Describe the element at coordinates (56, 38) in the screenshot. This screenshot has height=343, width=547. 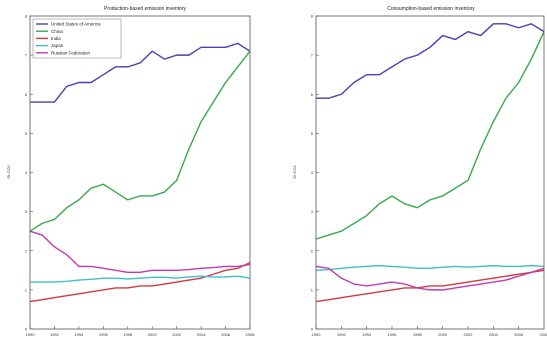
I see `legend-entry-india: India` at that location.